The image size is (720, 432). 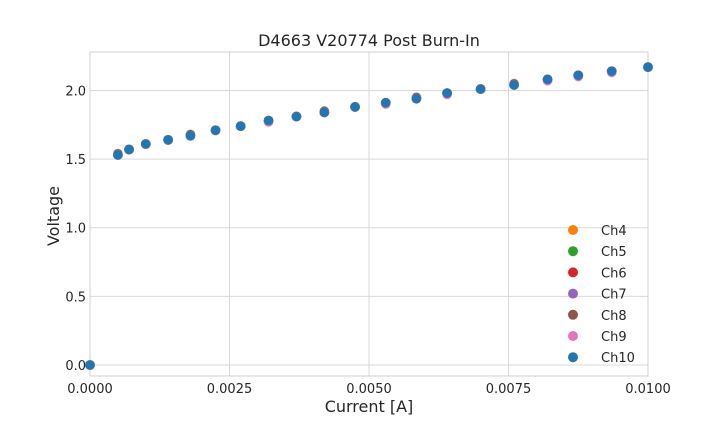 What do you see at coordinates (75, 366) in the screenshot?
I see `y-tick-label-0: 0.0` at bounding box center [75, 366].